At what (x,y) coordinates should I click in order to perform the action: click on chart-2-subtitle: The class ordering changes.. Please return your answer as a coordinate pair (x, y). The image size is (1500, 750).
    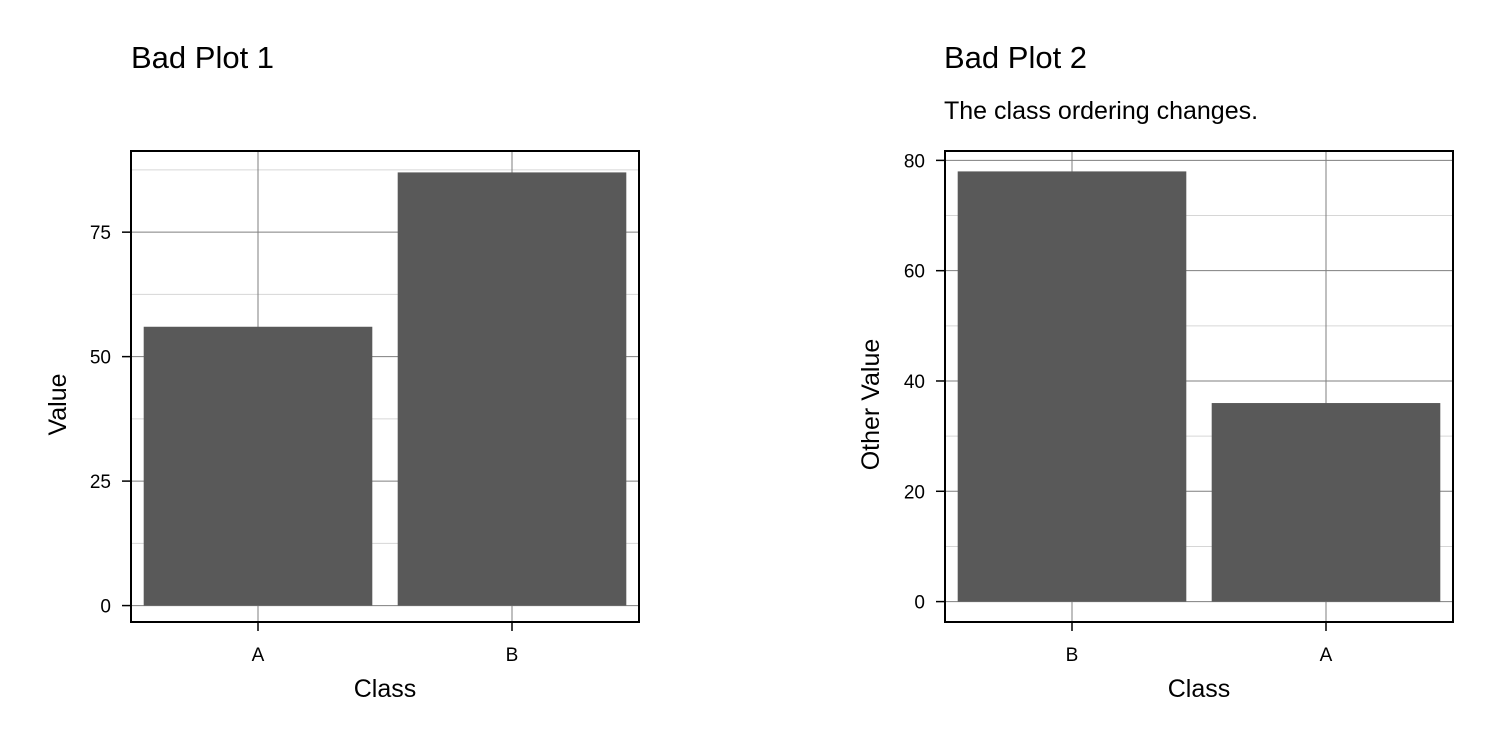
    Looking at the image, I should click on (1101, 111).